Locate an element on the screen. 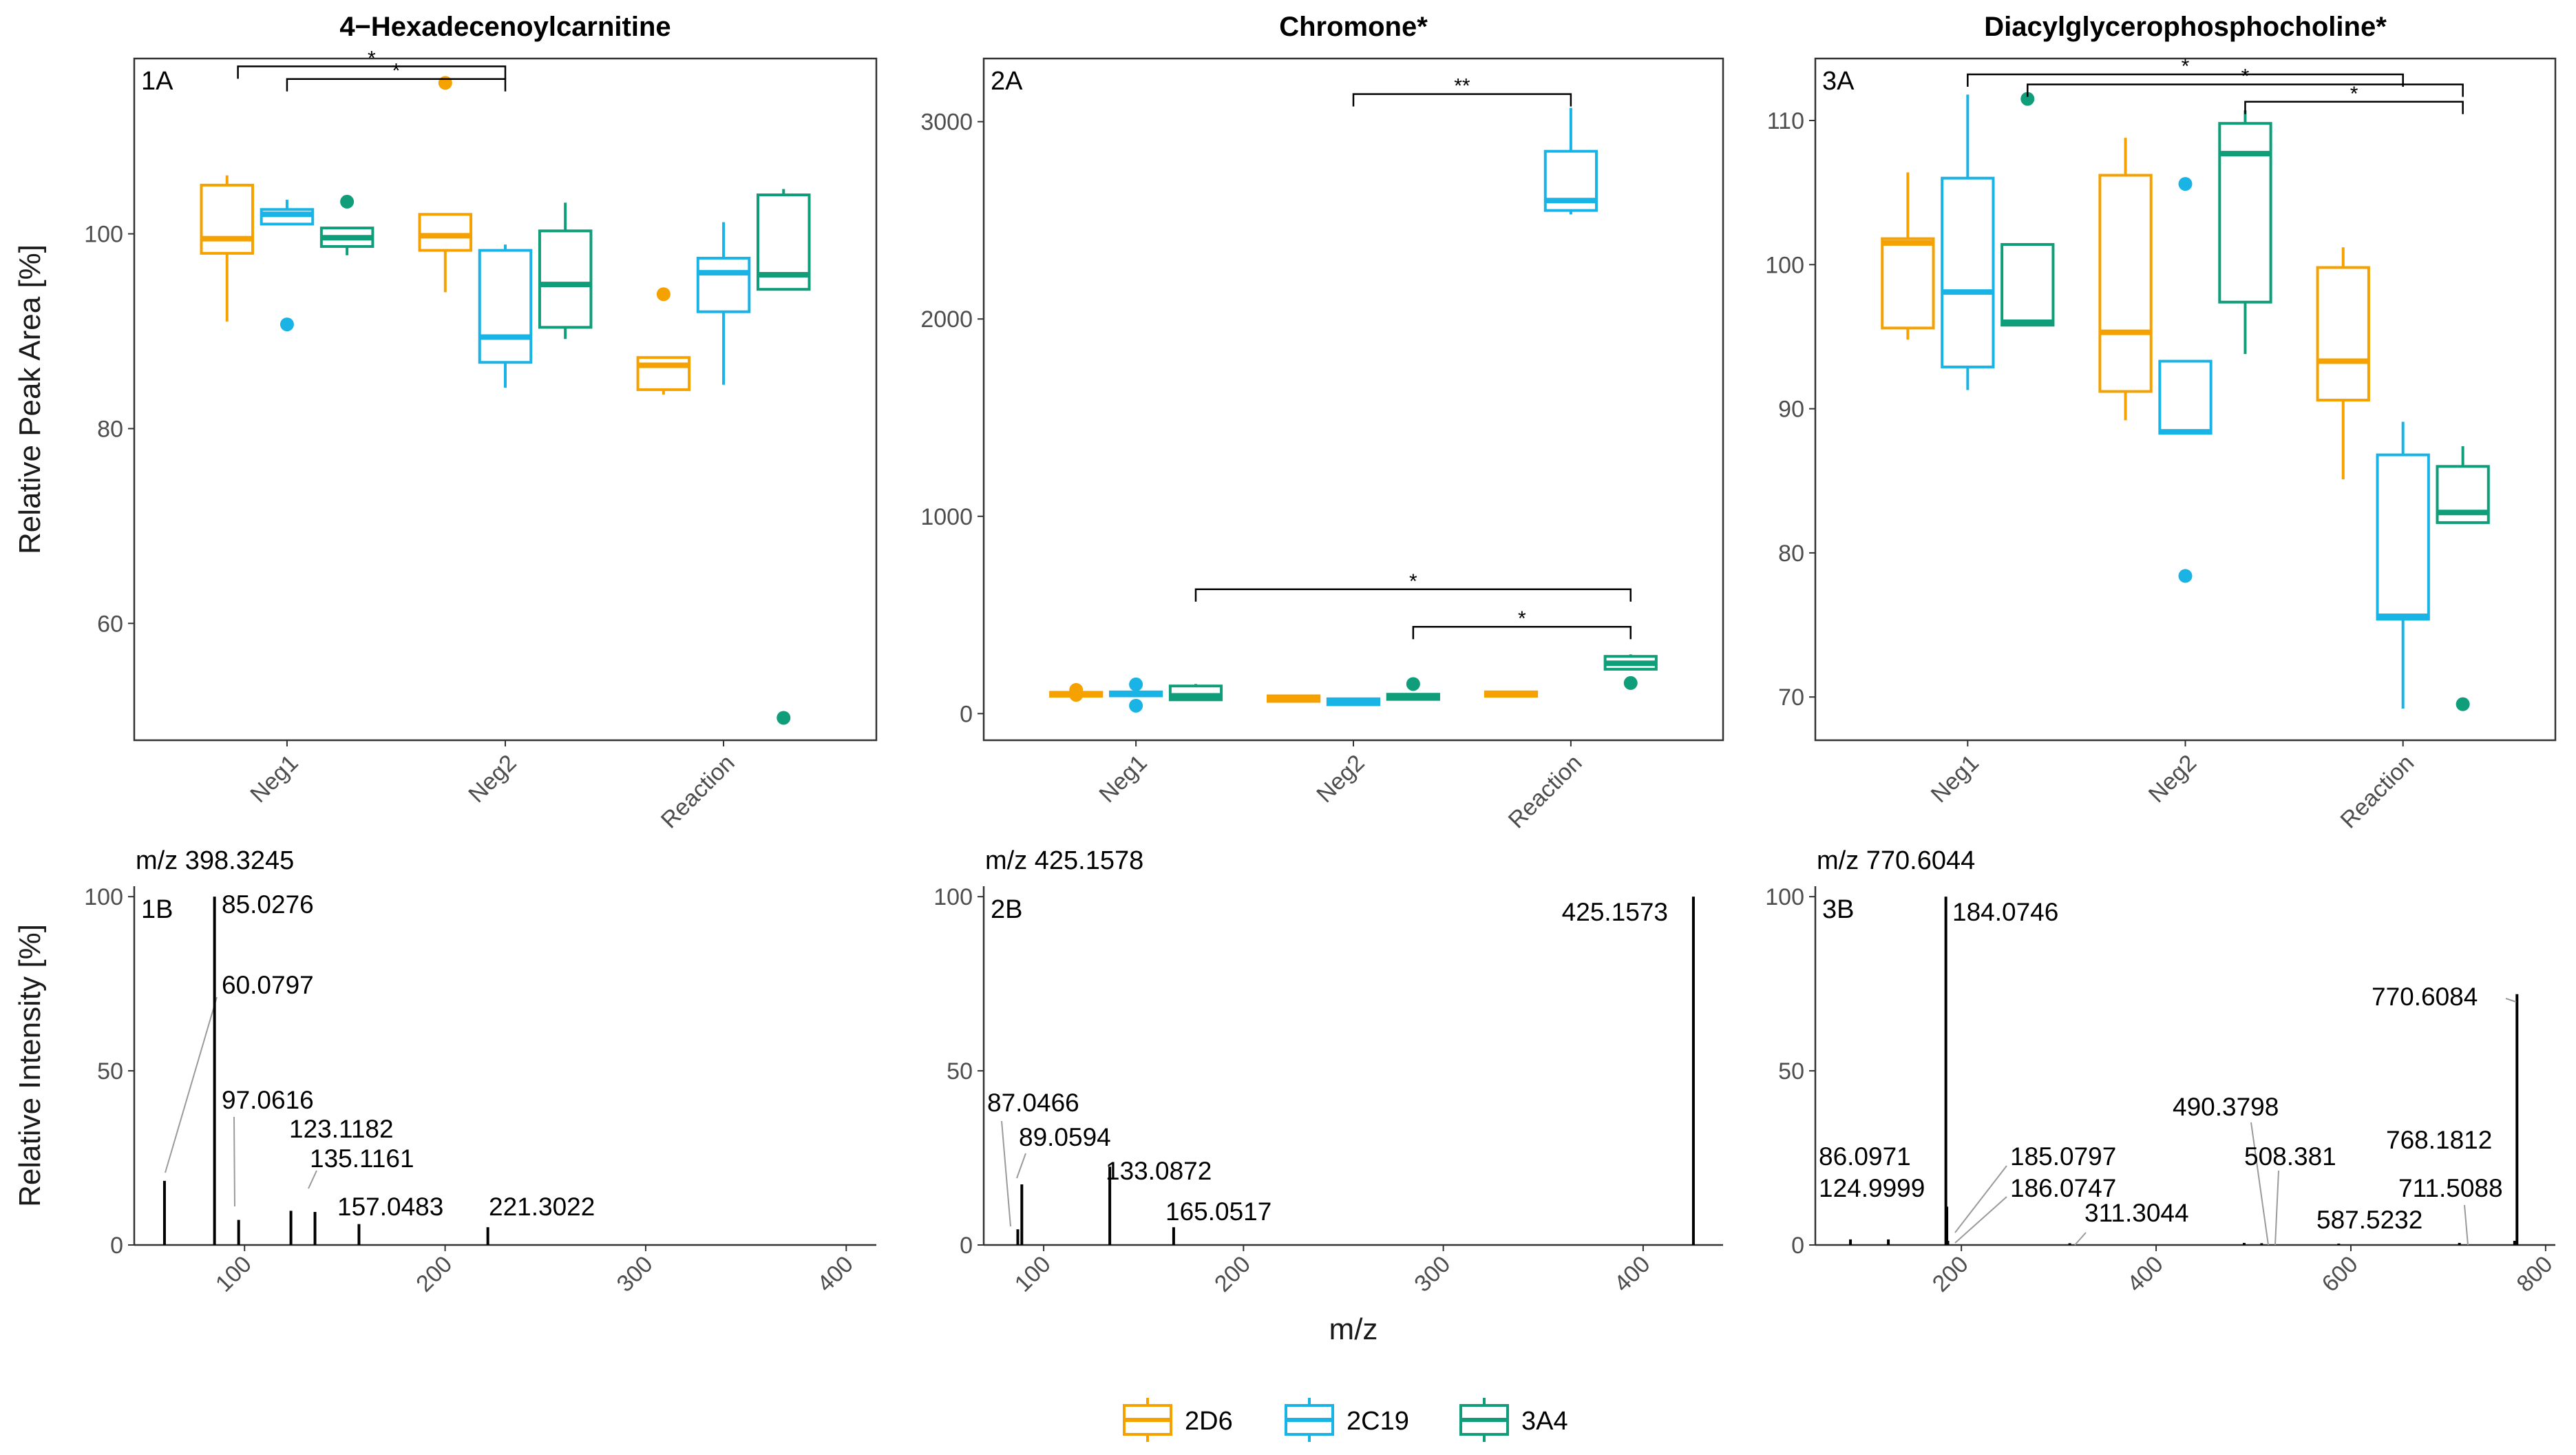  box-2C19-Neg1 is located at coordinates (288, 266).